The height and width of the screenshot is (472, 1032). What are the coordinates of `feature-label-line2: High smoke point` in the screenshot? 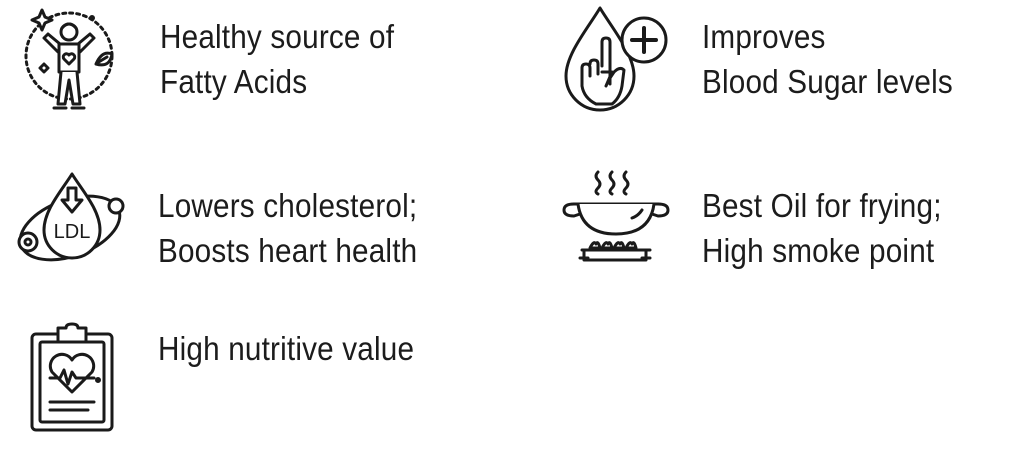 It's located at (818, 250).